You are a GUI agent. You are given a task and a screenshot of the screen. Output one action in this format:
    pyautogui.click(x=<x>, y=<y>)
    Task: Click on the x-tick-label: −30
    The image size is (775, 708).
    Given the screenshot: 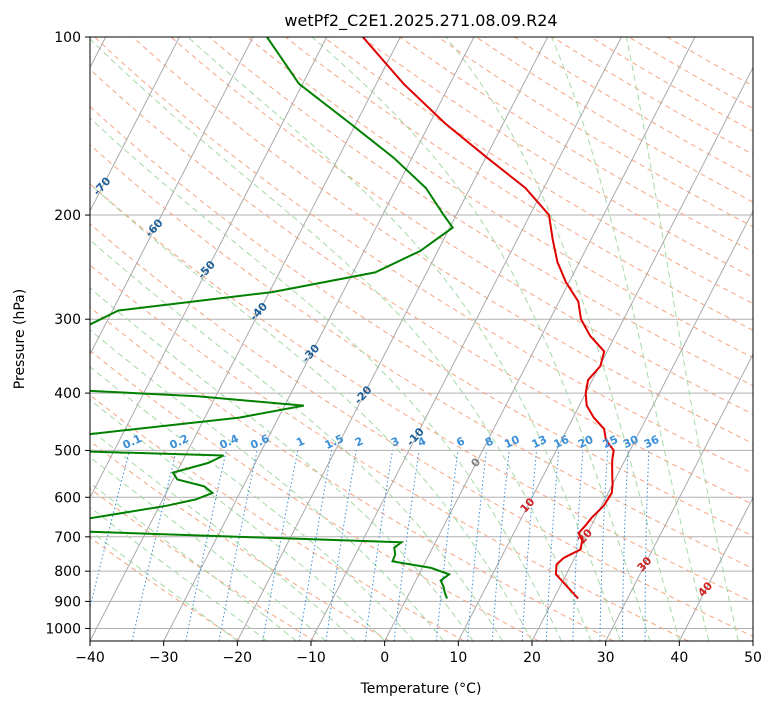 What is the action you would take?
    pyautogui.click(x=164, y=658)
    